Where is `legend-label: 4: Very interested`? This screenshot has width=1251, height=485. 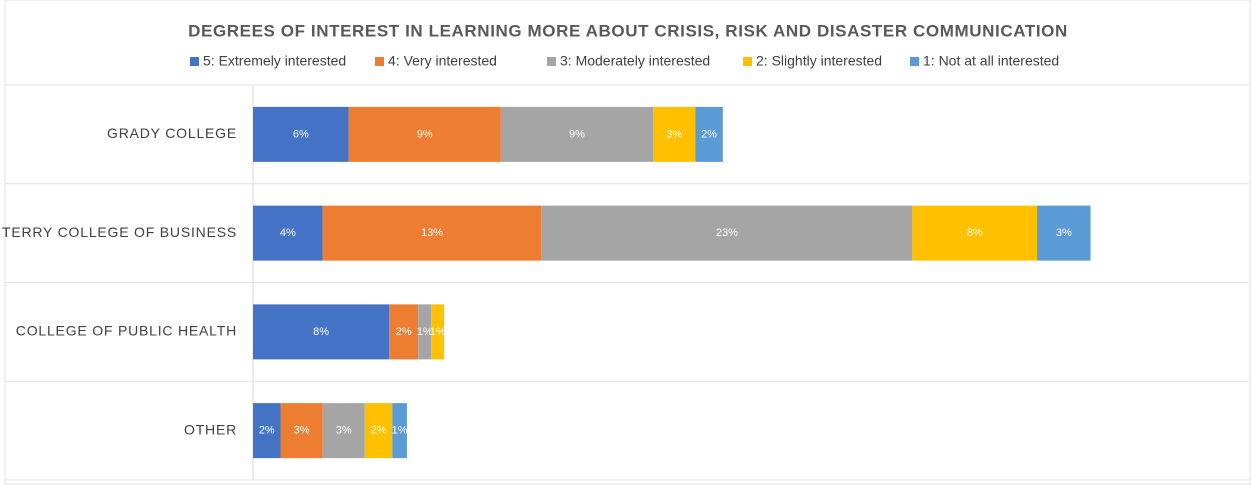 legend-label: 4: Very interested is located at coordinates (442, 61).